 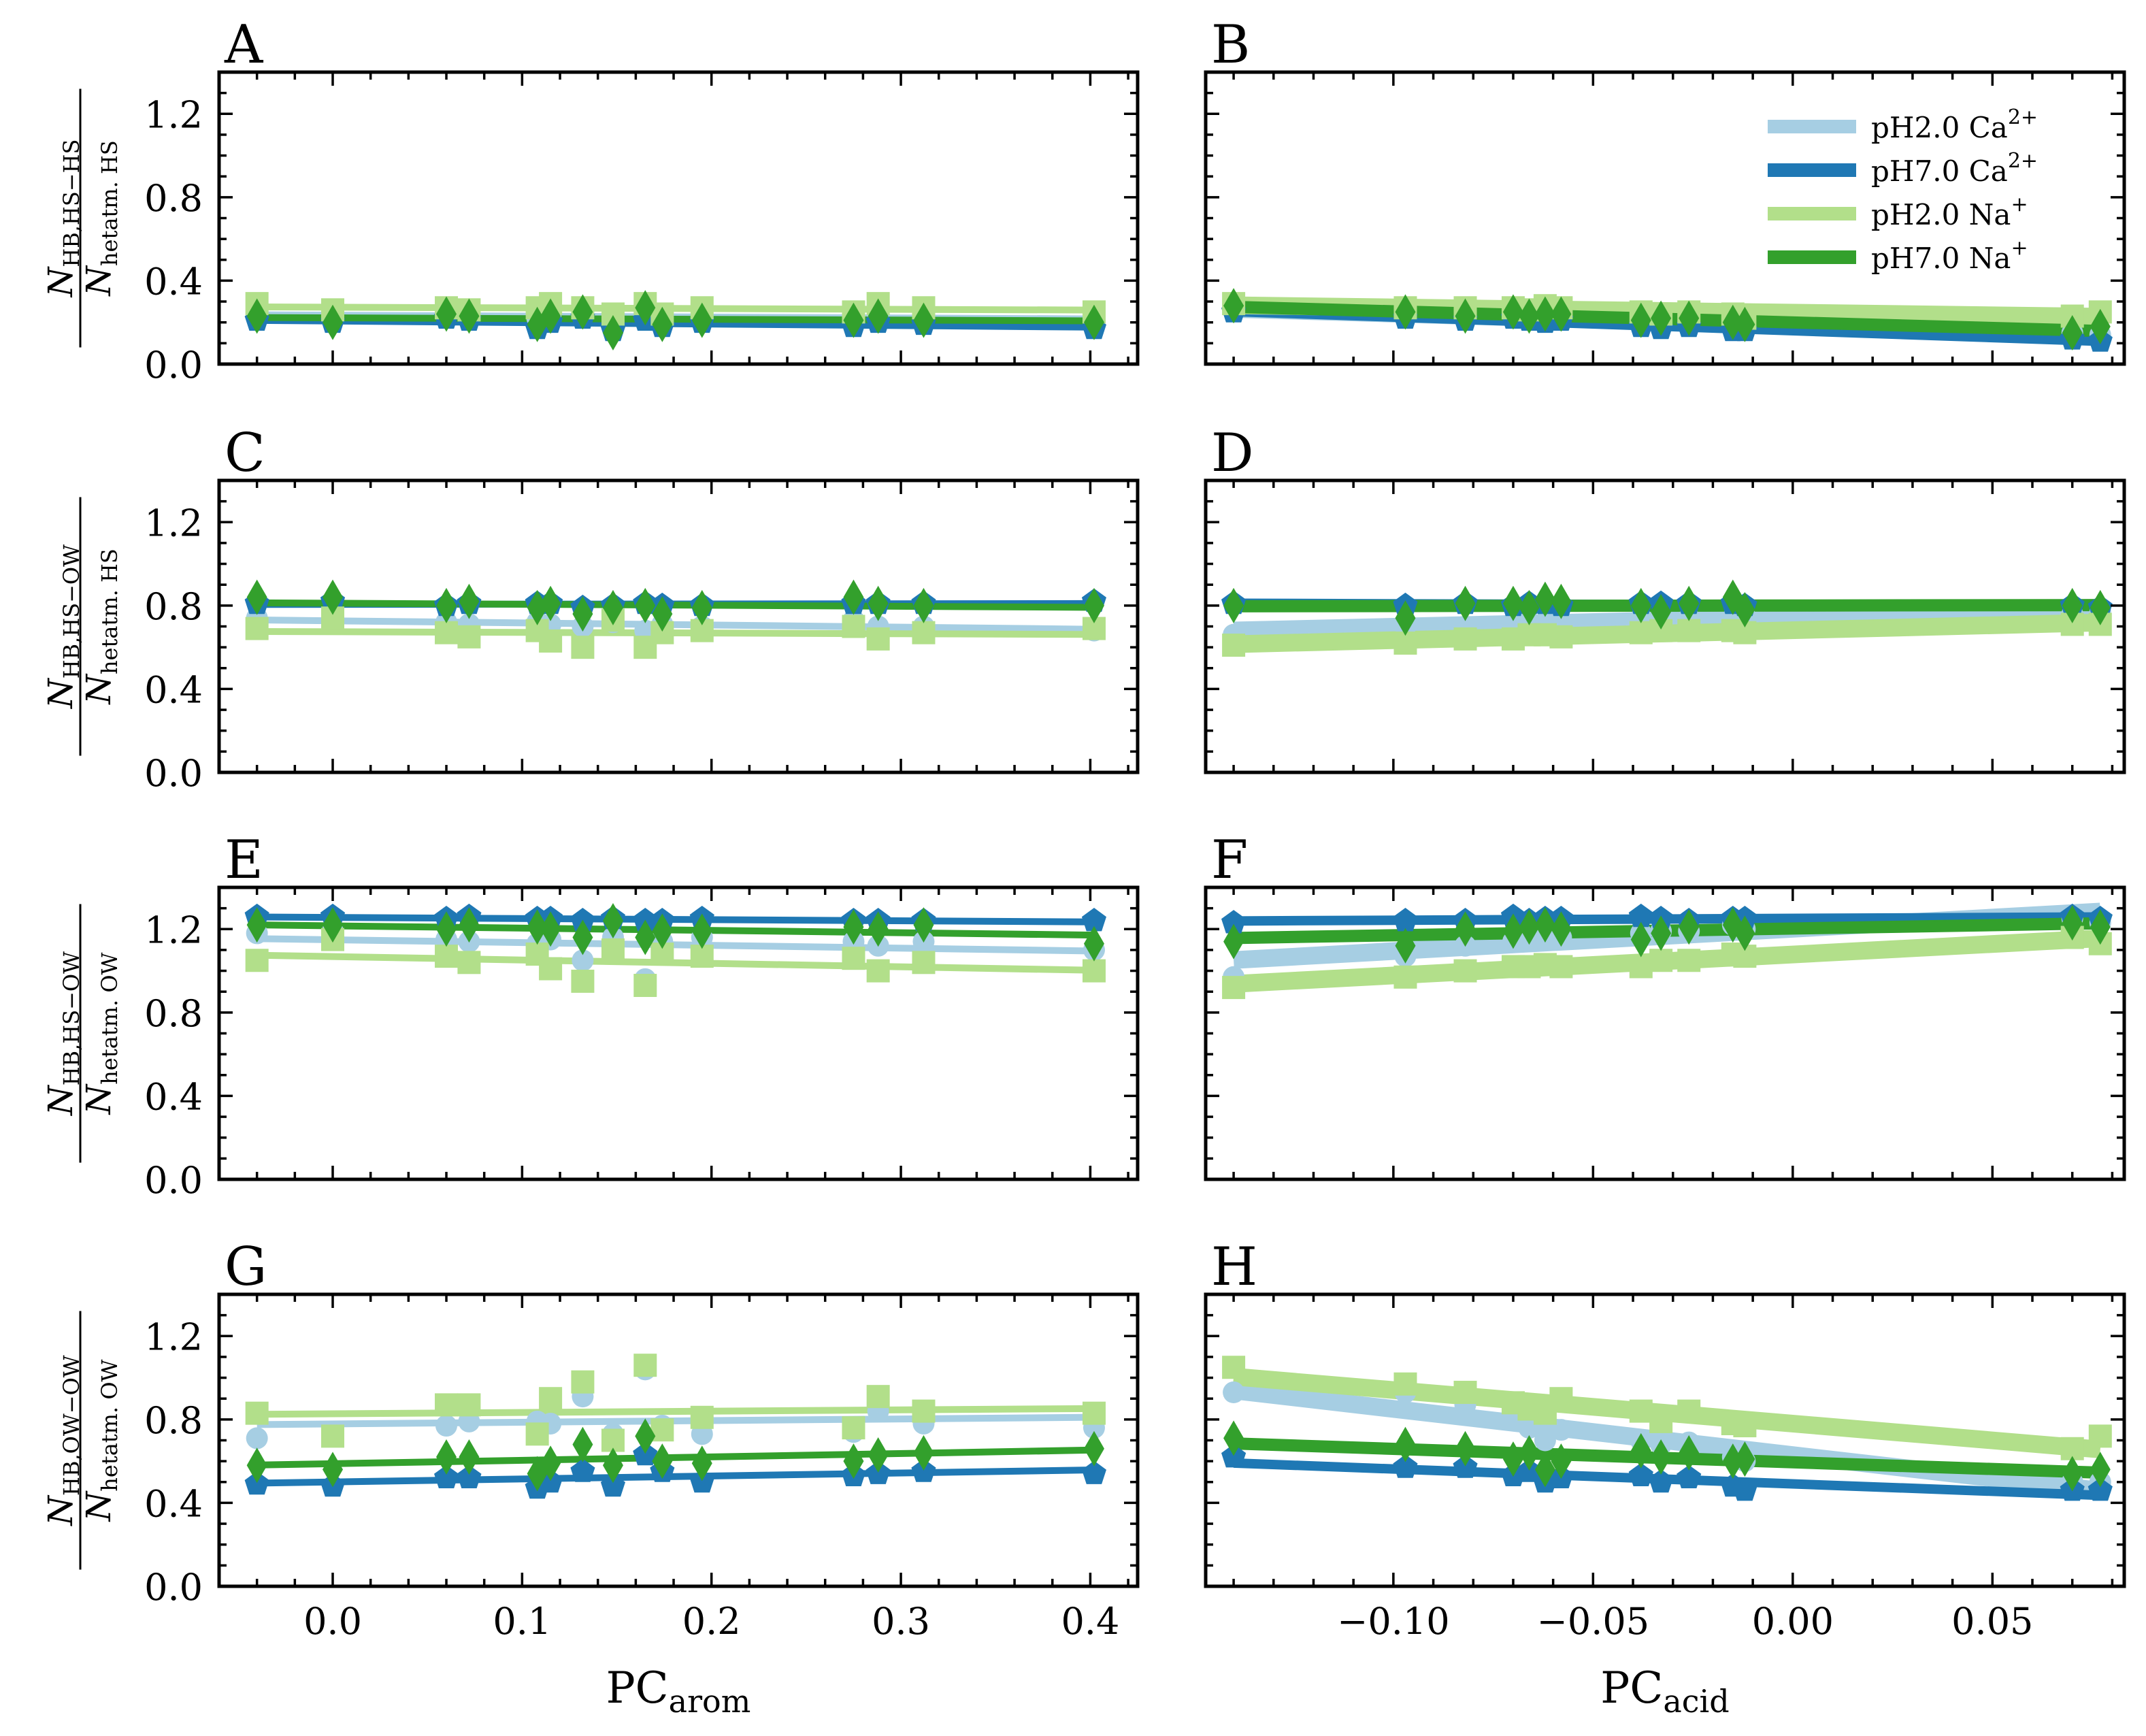 What do you see at coordinates (244, 45) in the screenshot?
I see `panel-letter: A` at bounding box center [244, 45].